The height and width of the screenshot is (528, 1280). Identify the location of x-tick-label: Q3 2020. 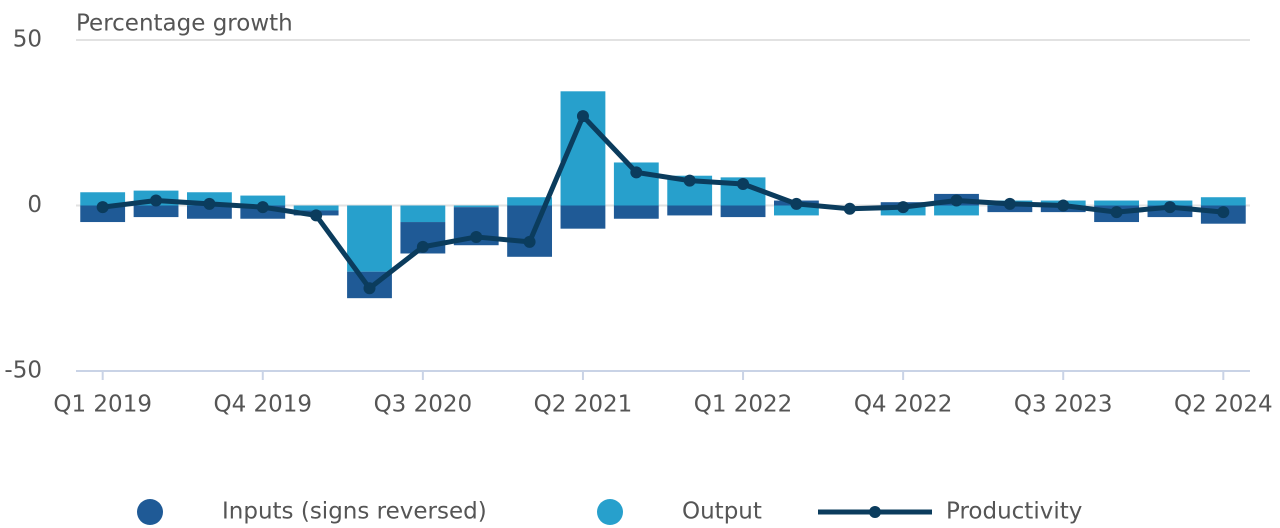
(423, 405).